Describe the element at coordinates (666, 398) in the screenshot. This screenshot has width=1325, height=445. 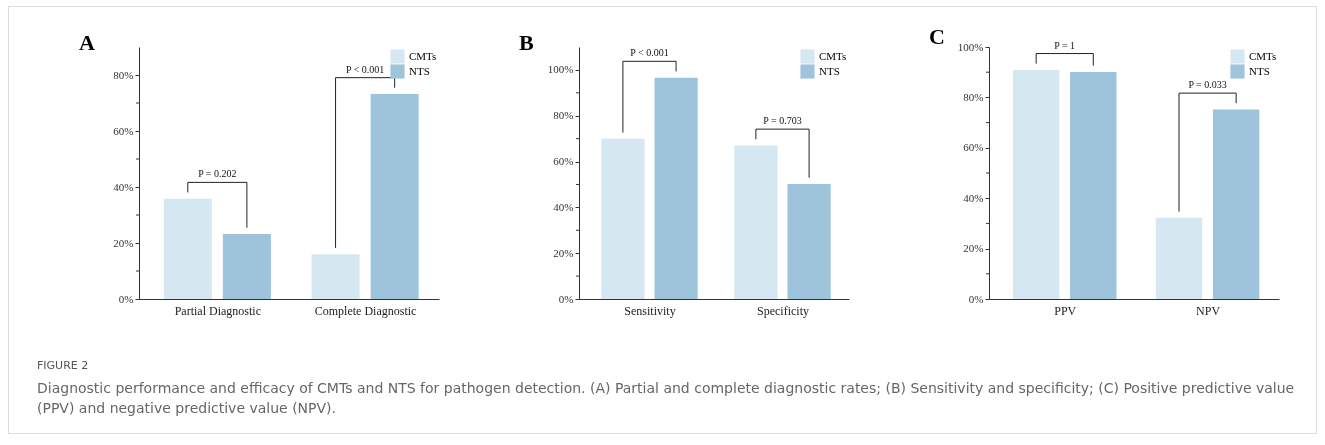
I see `text: Diagnostic performance and efficacy of CMTs and NTS for pathogen detection. (A) Partial and complete diagnostic rates; (B) Sensitivity and specificity; (C) Positive predictive value (PPV) and negative predictive value (NPV).` at that location.